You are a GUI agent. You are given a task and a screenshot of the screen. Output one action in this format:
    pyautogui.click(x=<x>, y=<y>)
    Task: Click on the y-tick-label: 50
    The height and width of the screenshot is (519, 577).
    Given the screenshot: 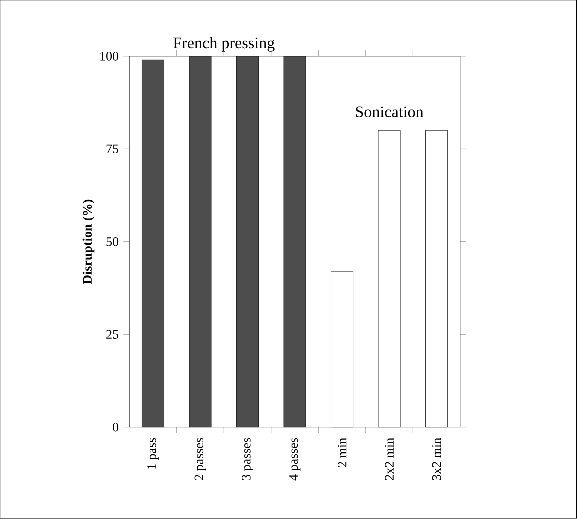 What is the action you would take?
    pyautogui.click(x=112, y=242)
    